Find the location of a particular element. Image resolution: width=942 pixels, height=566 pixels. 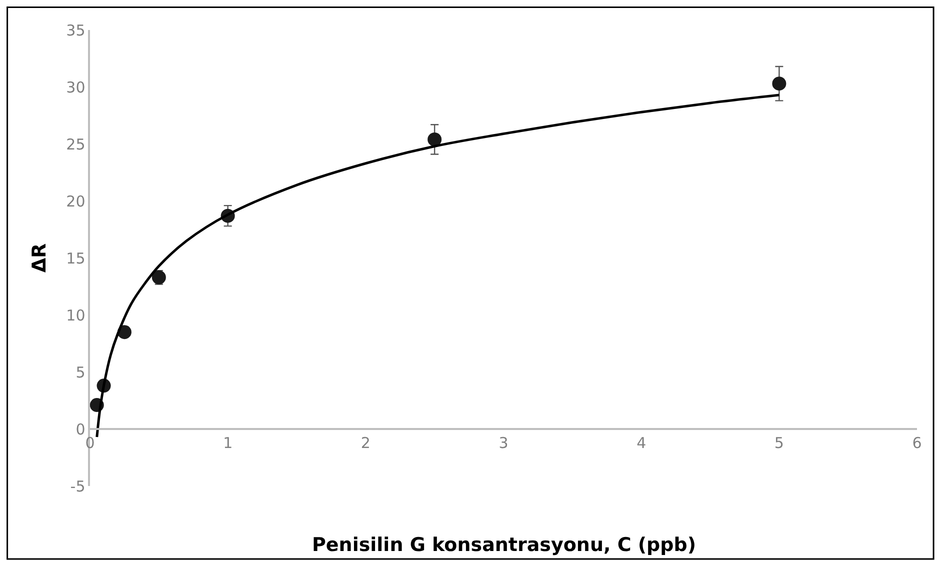

y-tick-label: 0 is located at coordinates (81, 429).